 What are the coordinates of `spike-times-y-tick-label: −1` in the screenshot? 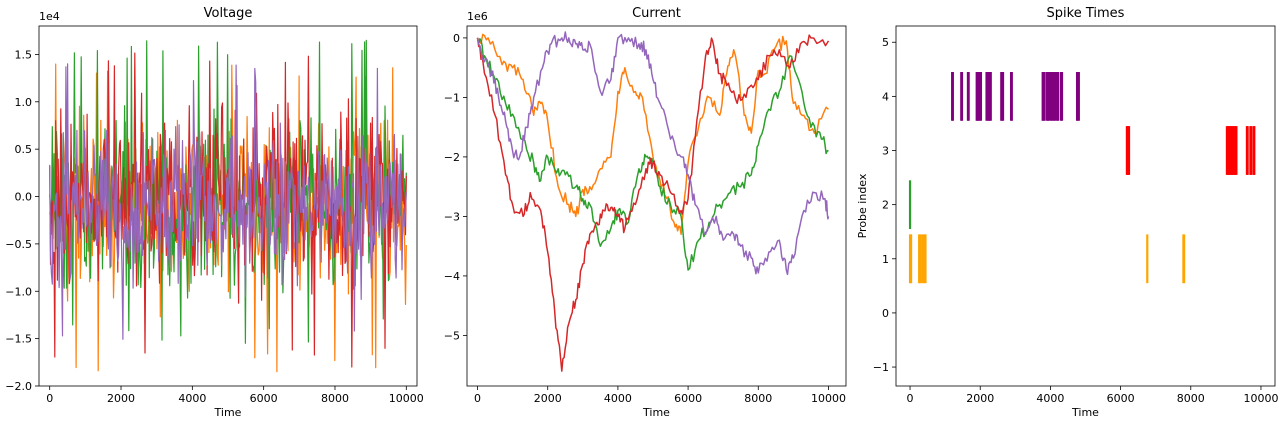 It's located at (881, 367).